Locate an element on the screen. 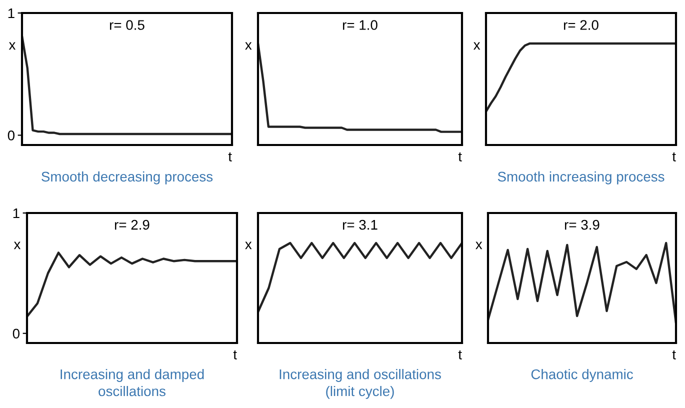  chart-title: r= 0.5 is located at coordinates (127, 25).